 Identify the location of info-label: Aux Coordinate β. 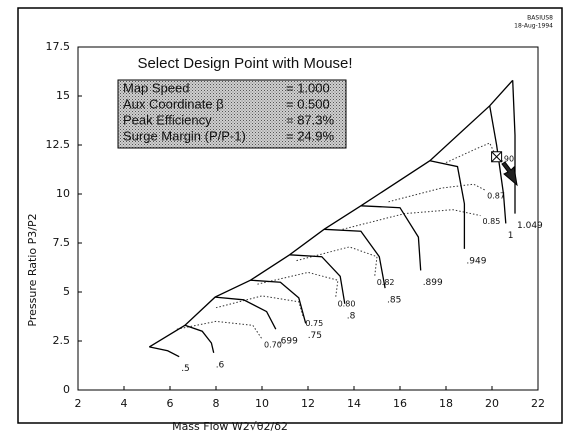
(173, 103).